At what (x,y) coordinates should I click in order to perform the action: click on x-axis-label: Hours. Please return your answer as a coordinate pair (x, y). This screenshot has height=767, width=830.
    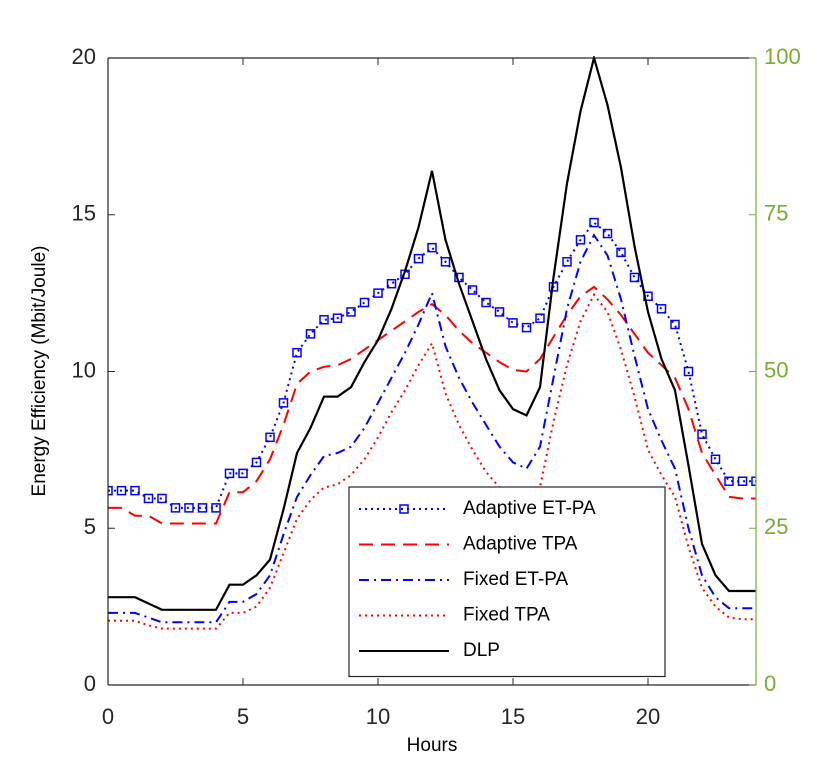
    Looking at the image, I should click on (432, 745).